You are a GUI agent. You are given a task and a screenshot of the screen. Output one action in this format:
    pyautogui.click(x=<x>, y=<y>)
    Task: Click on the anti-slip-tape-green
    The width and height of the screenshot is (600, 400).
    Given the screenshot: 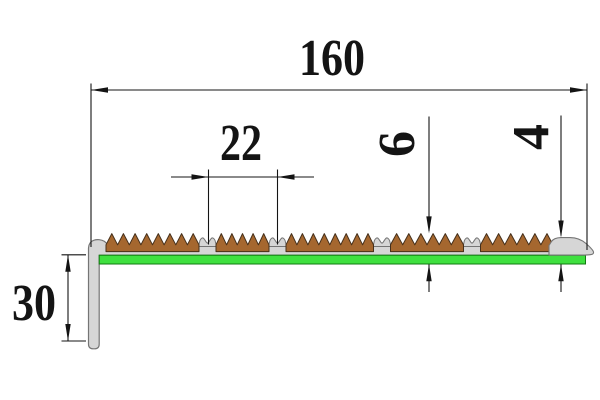 What is the action you would take?
    pyautogui.click(x=342, y=259)
    